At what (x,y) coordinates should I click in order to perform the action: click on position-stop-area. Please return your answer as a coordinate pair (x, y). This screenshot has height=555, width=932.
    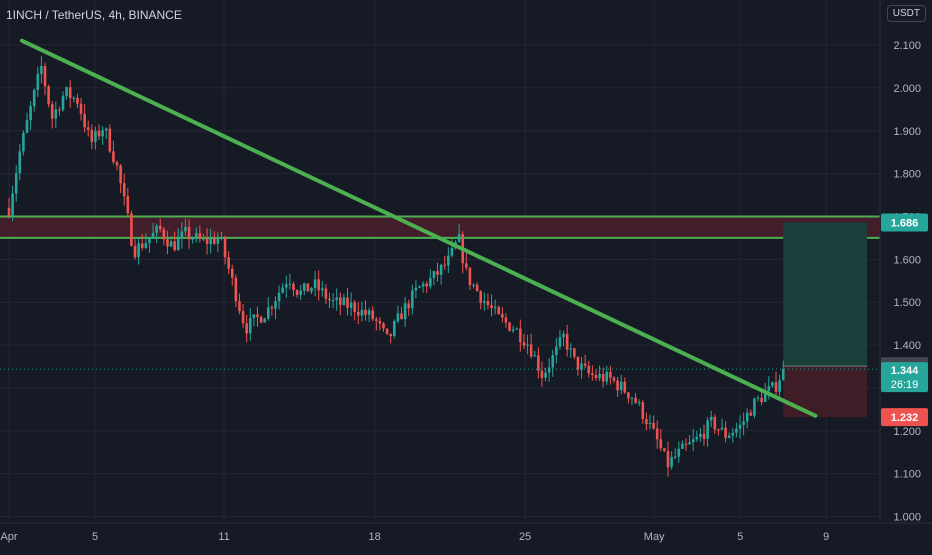
    Looking at the image, I should click on (825, 392).